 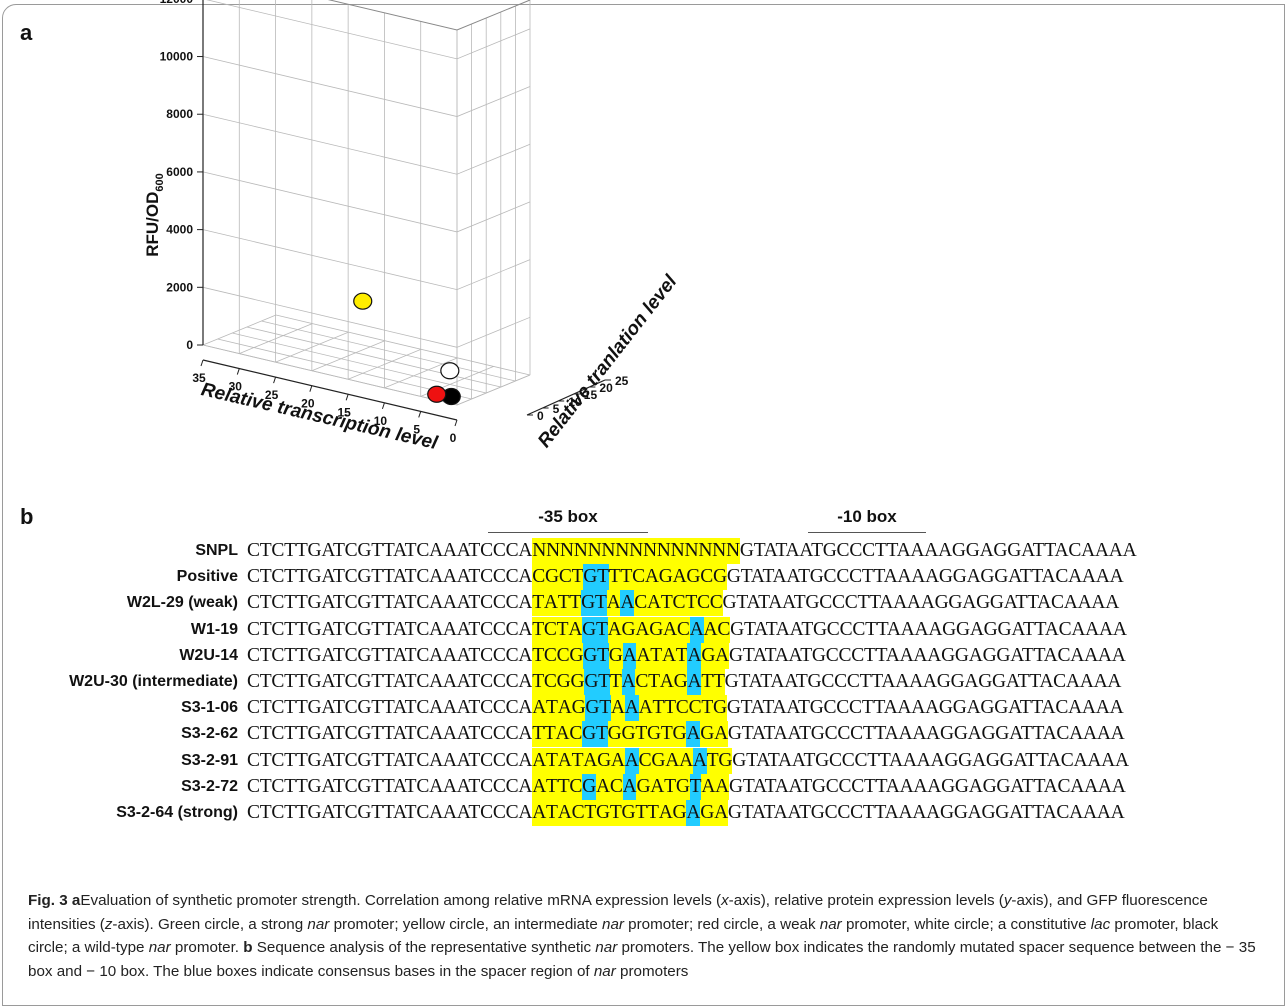 What do you see at coordinates (465, 924) in the screenshot?
I see `caption-text: promoter; yellow circle, an intermediate` at bounding box center [465, 924].